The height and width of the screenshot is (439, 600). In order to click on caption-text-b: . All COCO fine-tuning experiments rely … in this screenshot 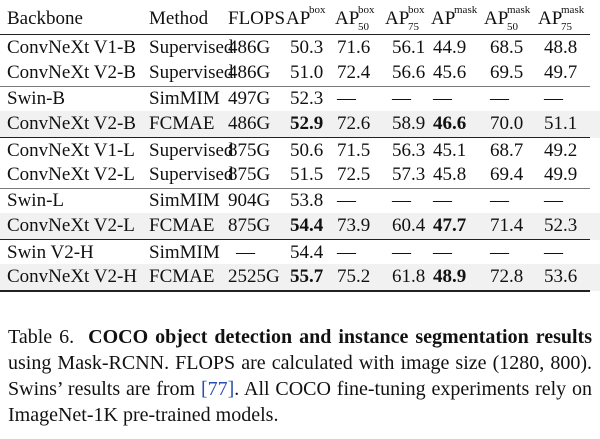, I will do `click(300, 402)`.